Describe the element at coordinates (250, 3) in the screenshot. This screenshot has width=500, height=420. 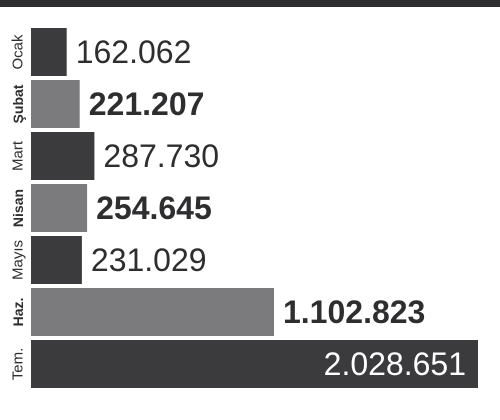
I see `top-rule` at that location.